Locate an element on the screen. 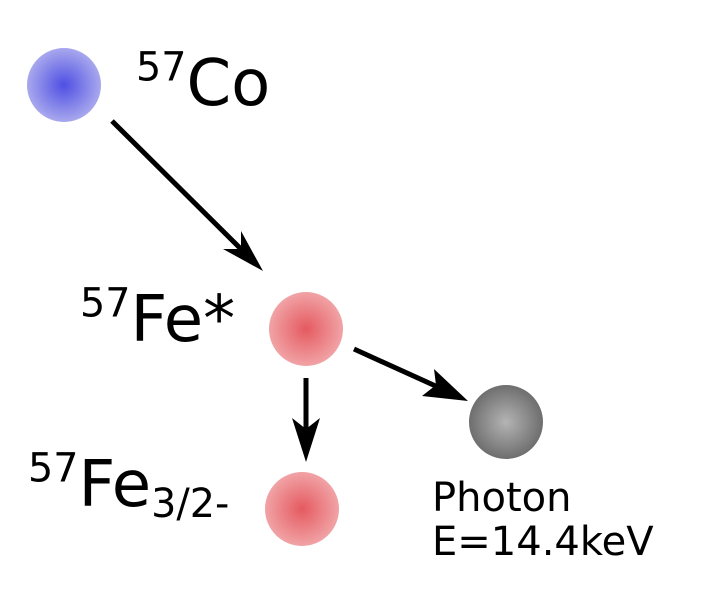 The image size is (706, 605). photon-energy: E=14.4keV is located at coordinates (543, 542).